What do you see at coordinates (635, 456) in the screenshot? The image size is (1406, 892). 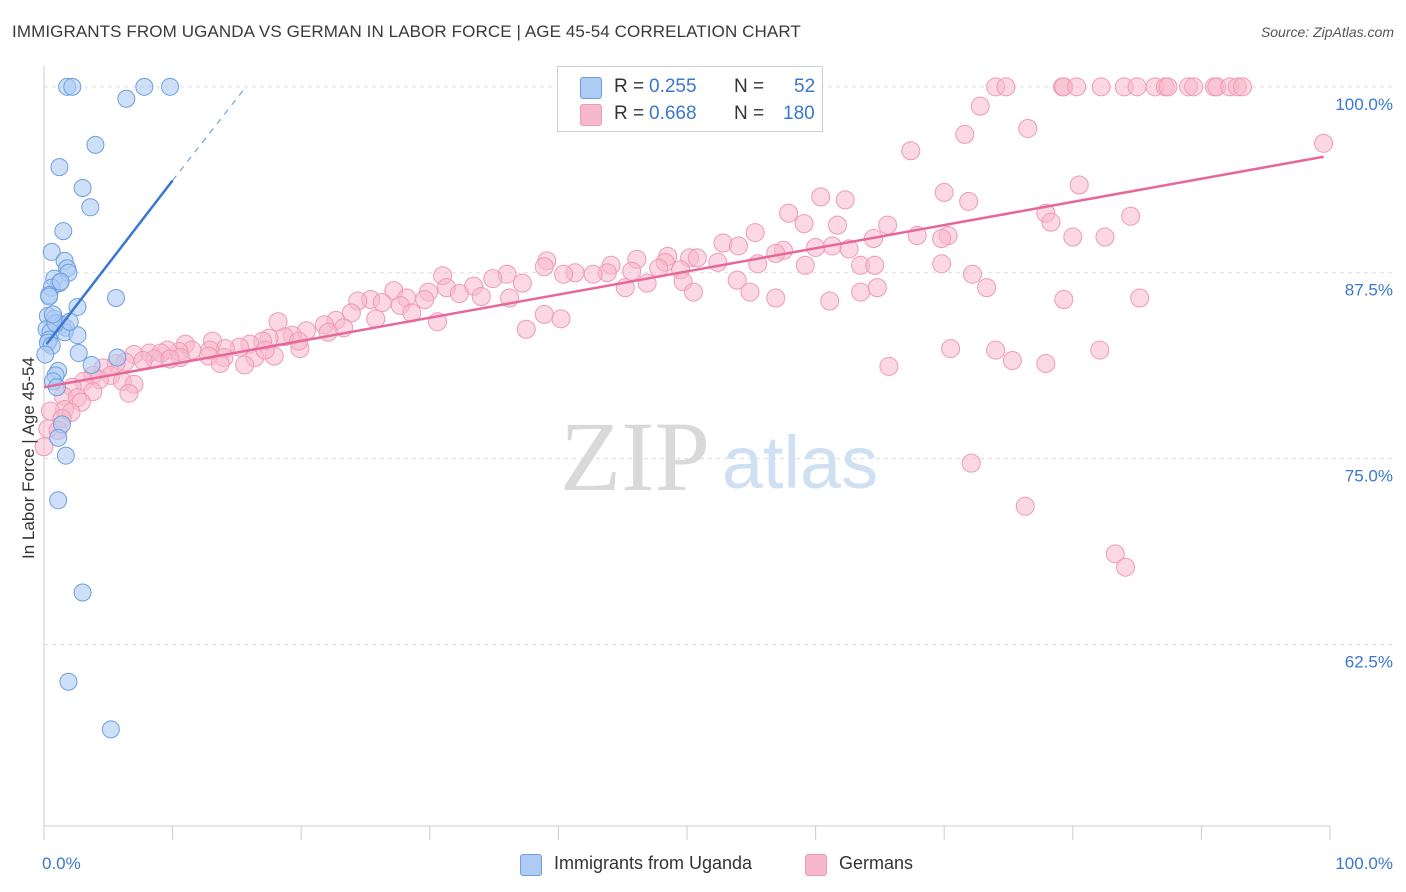 I see `watermark-zip: ZIP` at bounding box center [635, 456].